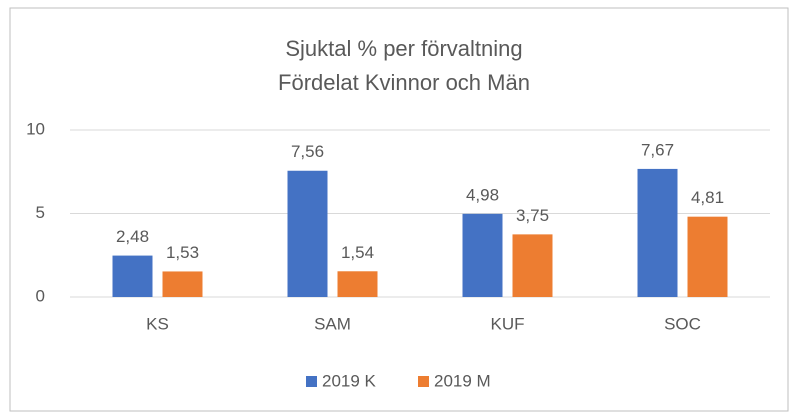  What do you see at coordinates (707, 197) in the screenshot?
I see `value-label: 4,81` at bounding box center [707, 197].